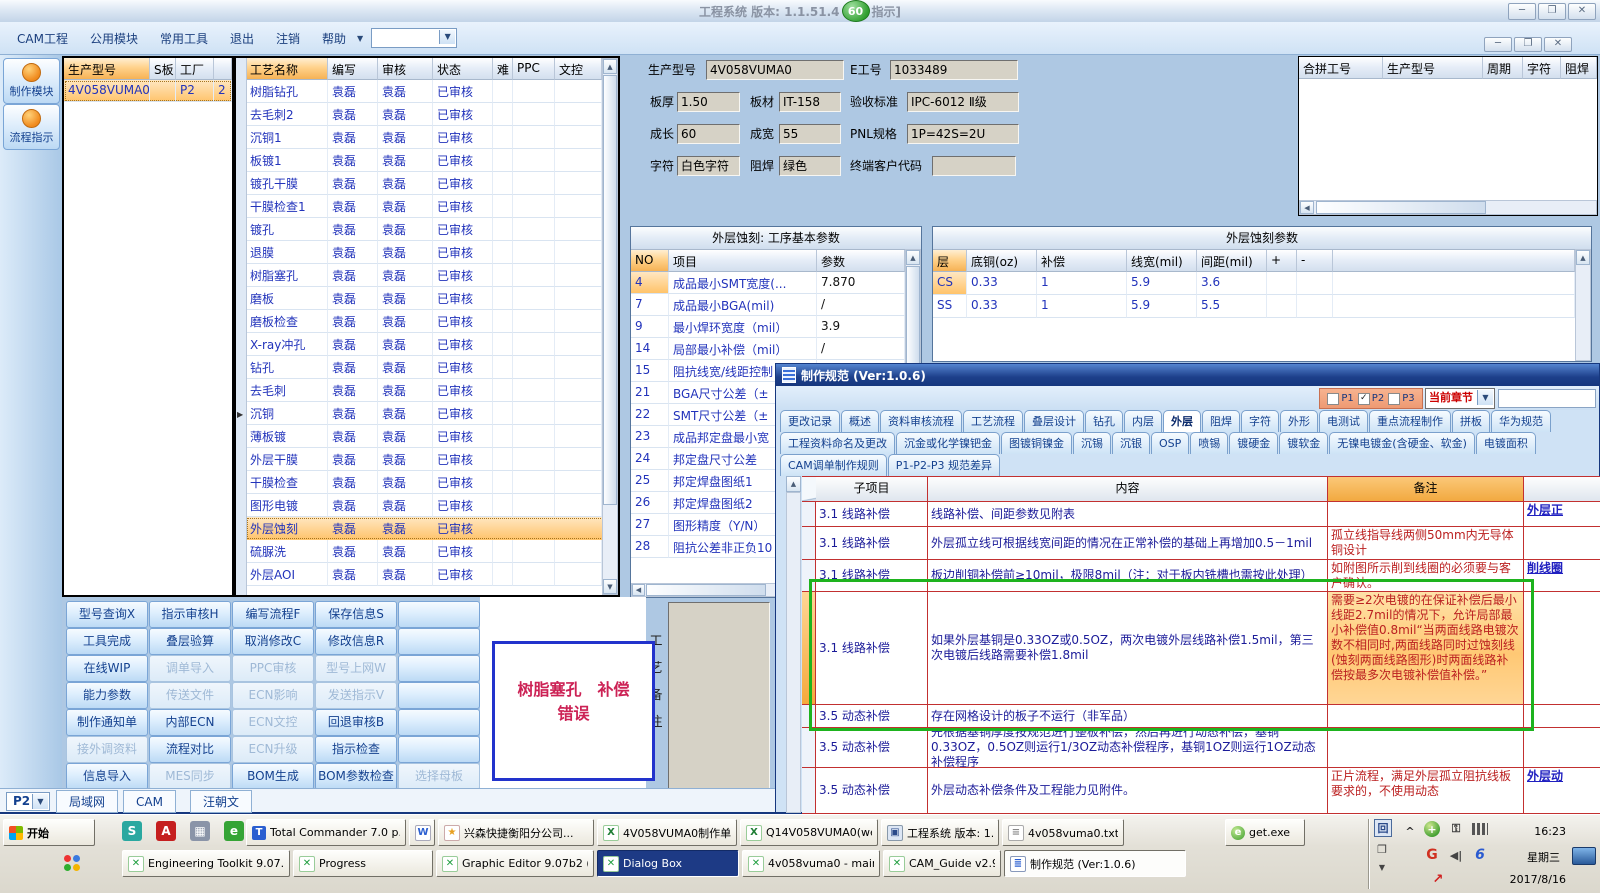 The height and width of the screenshot is (893, 1600). I want to click on column-header: 合拼工号, so click(1341, 68).